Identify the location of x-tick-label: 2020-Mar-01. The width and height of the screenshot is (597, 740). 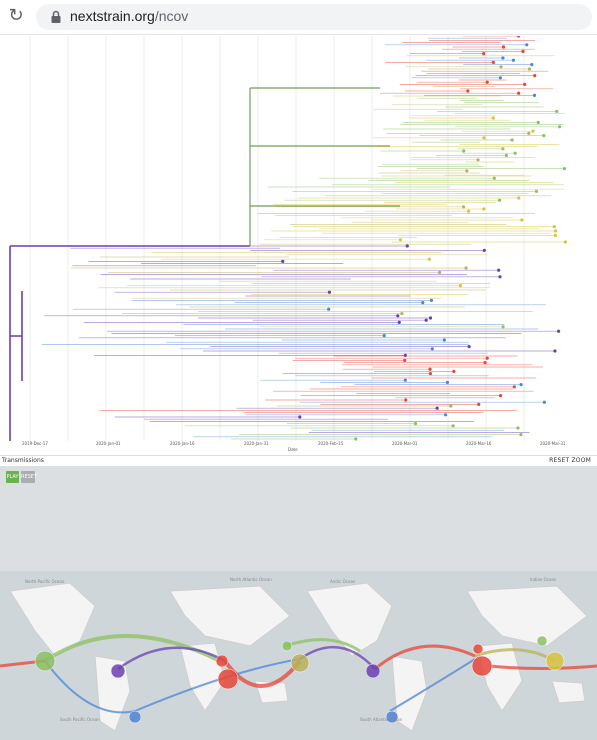
(405, 443).